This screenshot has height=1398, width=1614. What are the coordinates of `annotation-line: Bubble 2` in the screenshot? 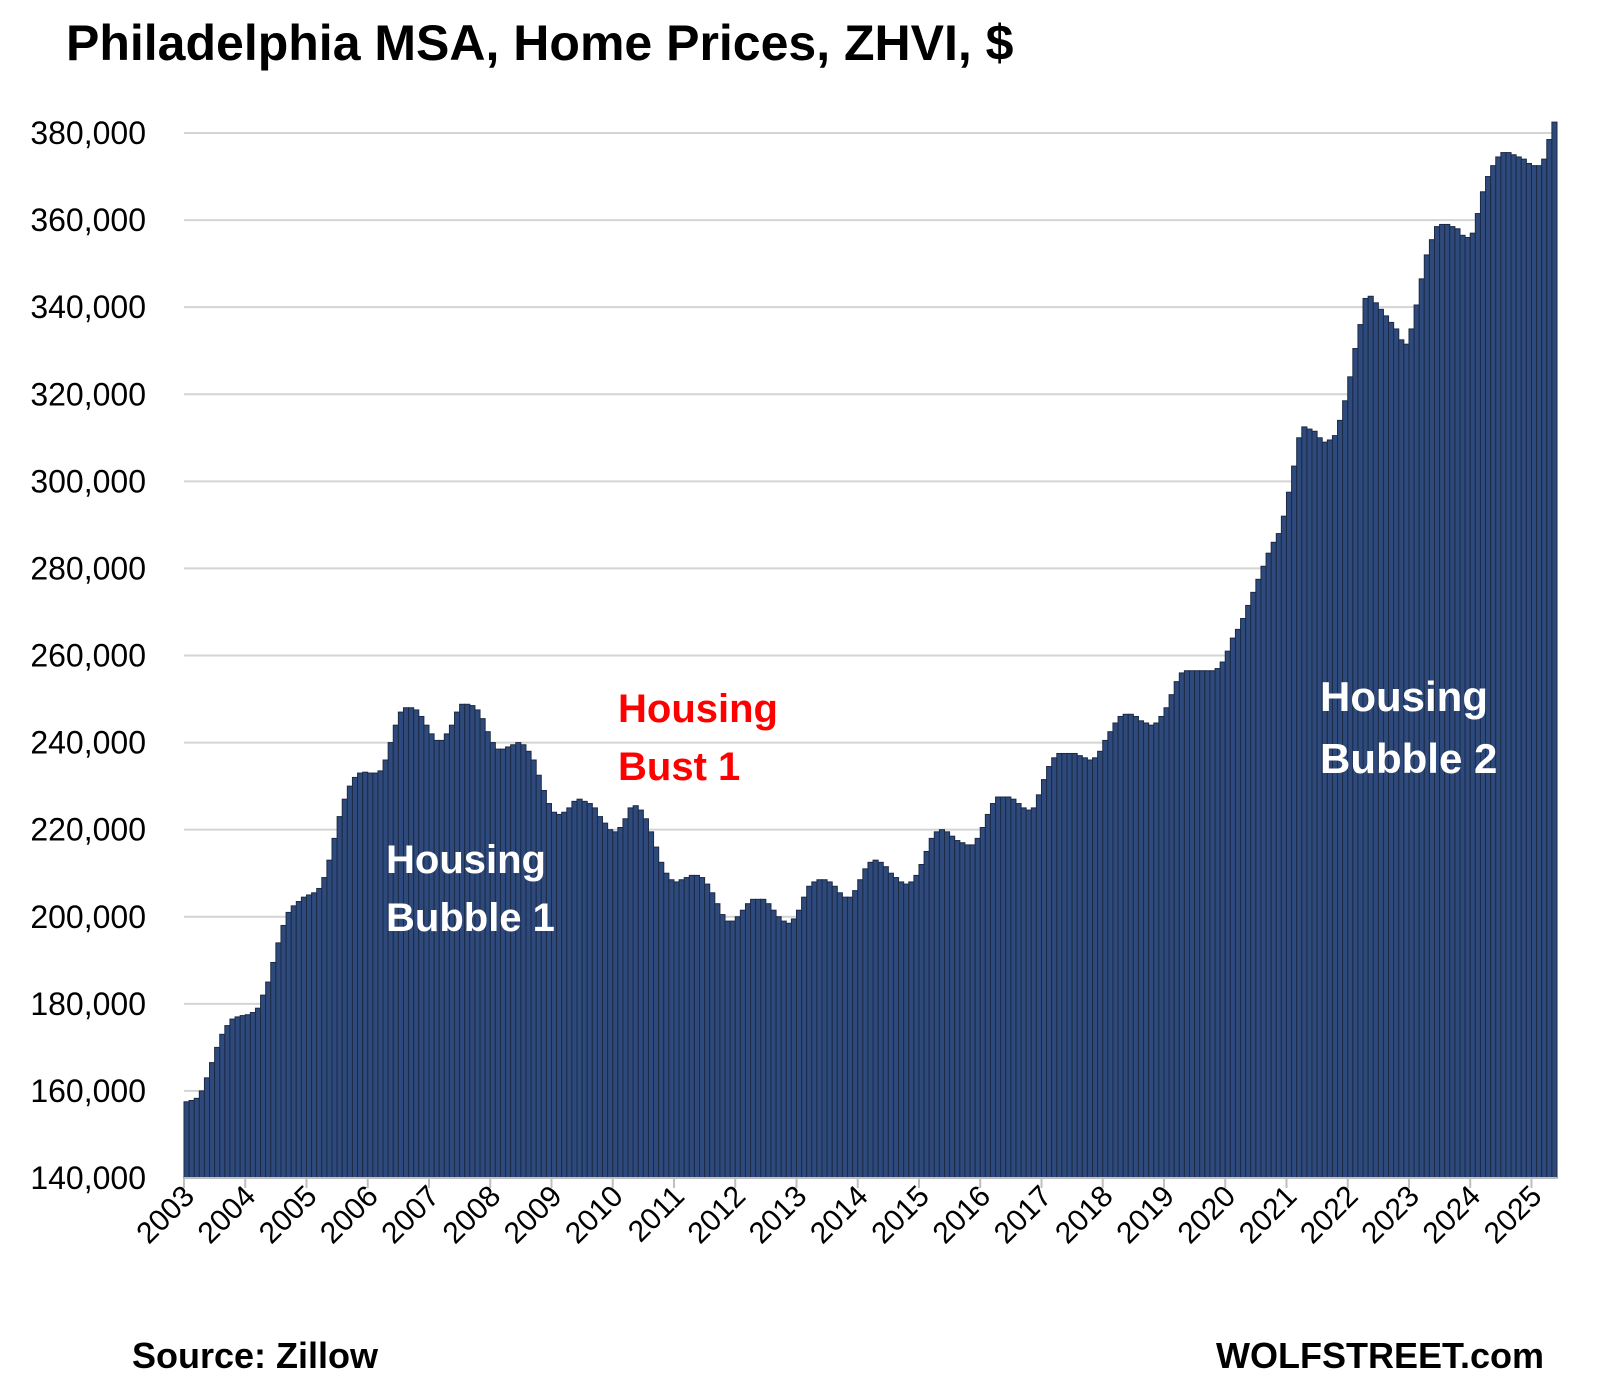 It's located at (1409, 758).